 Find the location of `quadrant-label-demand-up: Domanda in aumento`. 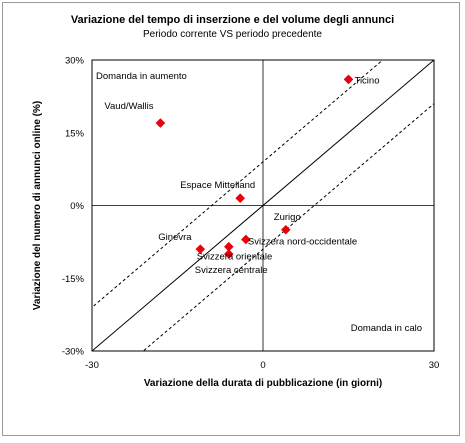

quadrant-label-demand-up: Domanda in aumento is located at coordinates (141, 76).